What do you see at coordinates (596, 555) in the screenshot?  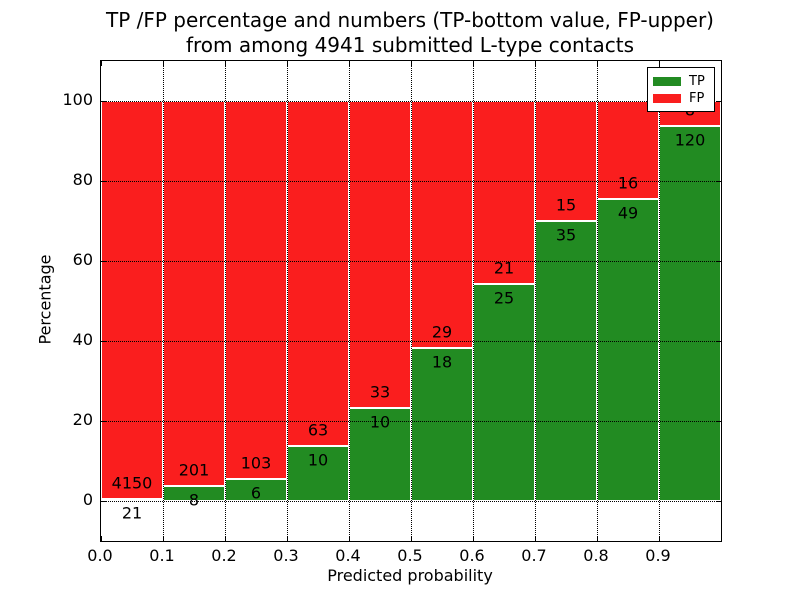 I see `x-tick-label: 0.8` at bounding box center [596, 555].